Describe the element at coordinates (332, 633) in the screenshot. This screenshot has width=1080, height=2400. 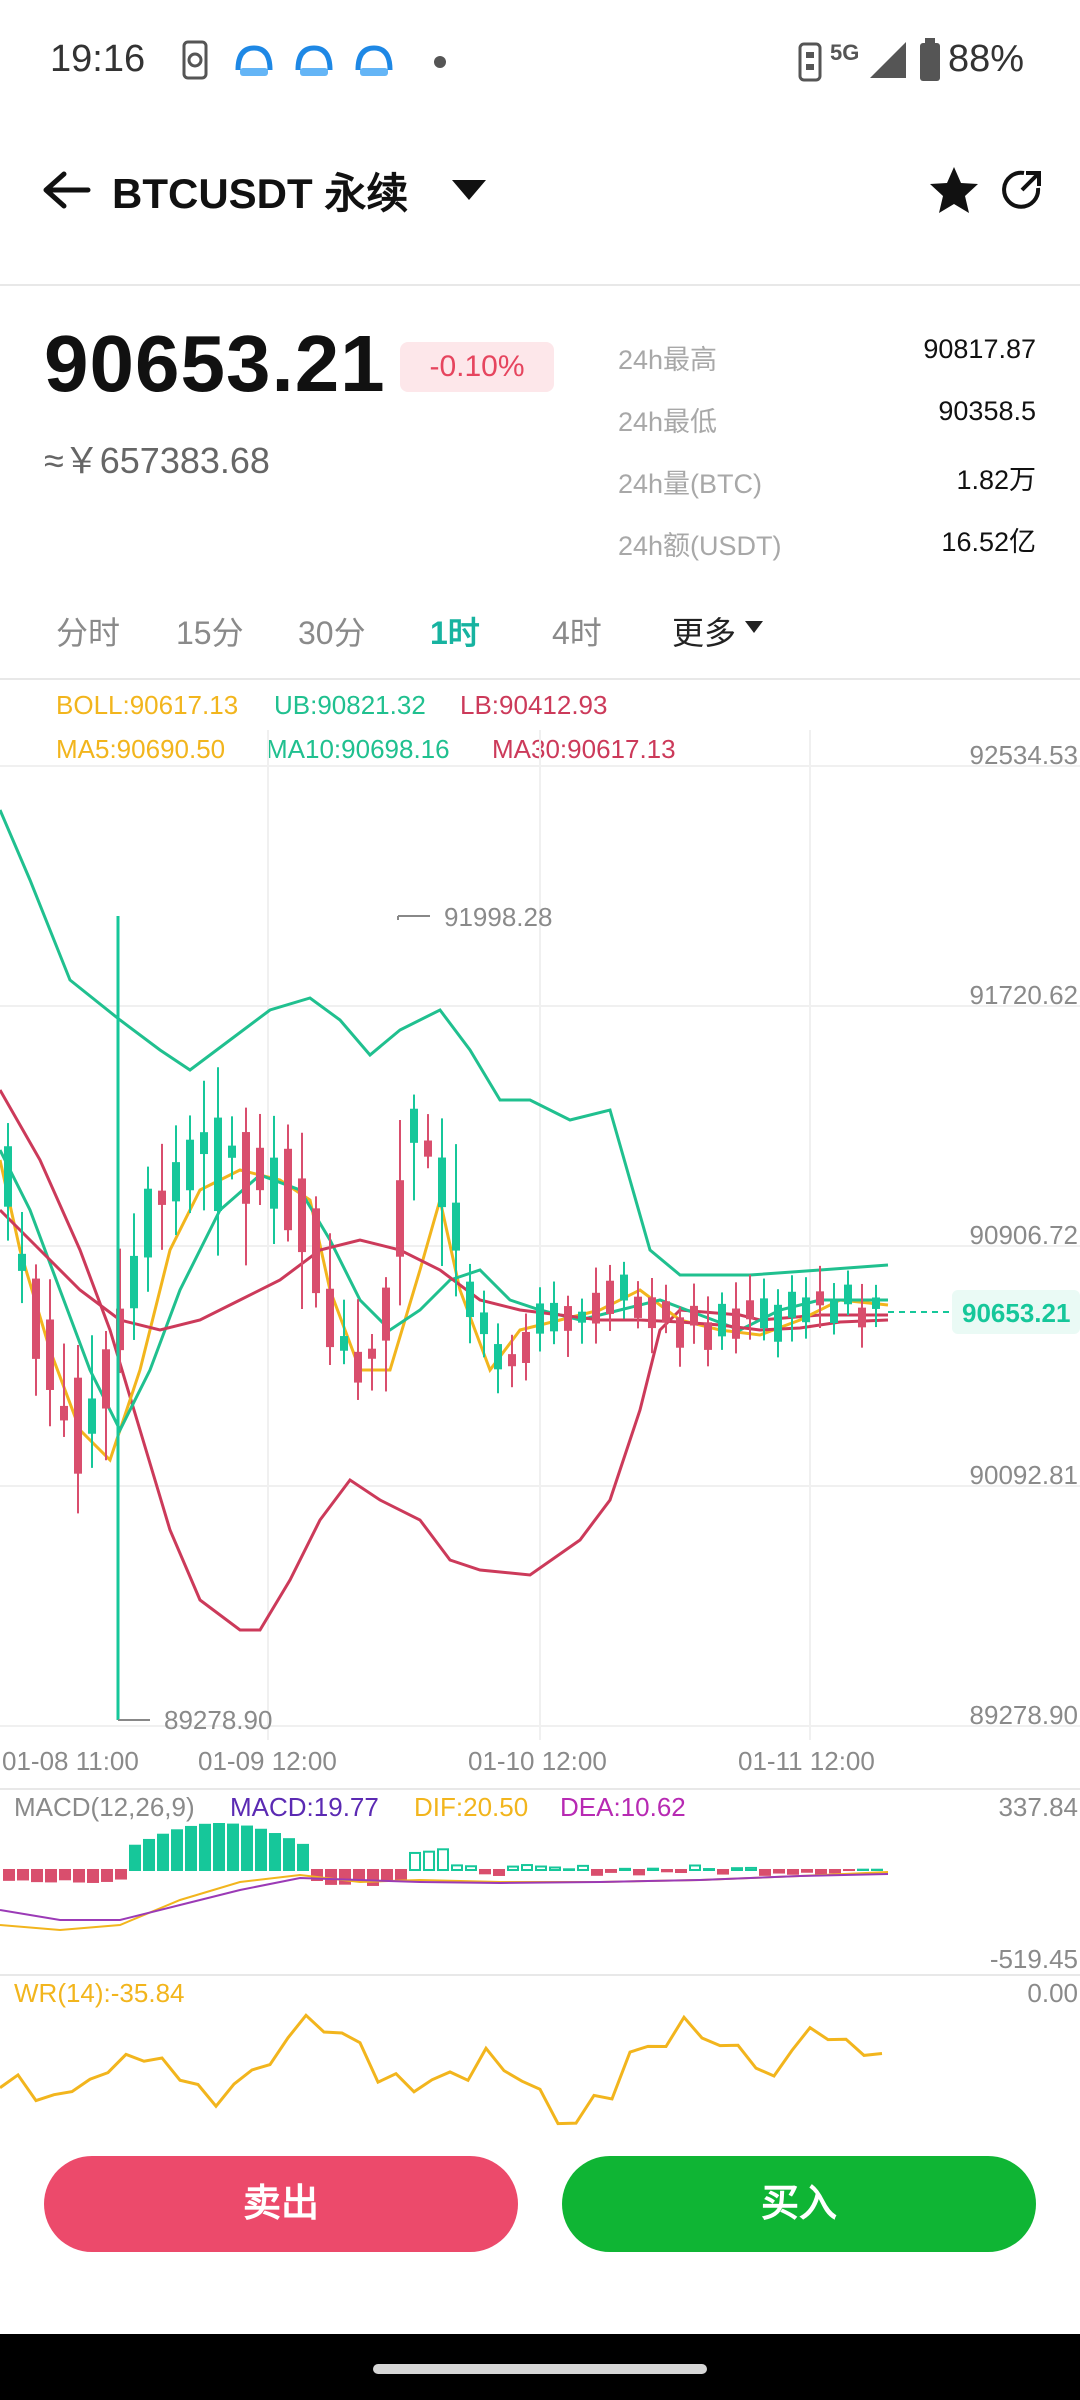
I see `tab-30m: 30分` at that location.